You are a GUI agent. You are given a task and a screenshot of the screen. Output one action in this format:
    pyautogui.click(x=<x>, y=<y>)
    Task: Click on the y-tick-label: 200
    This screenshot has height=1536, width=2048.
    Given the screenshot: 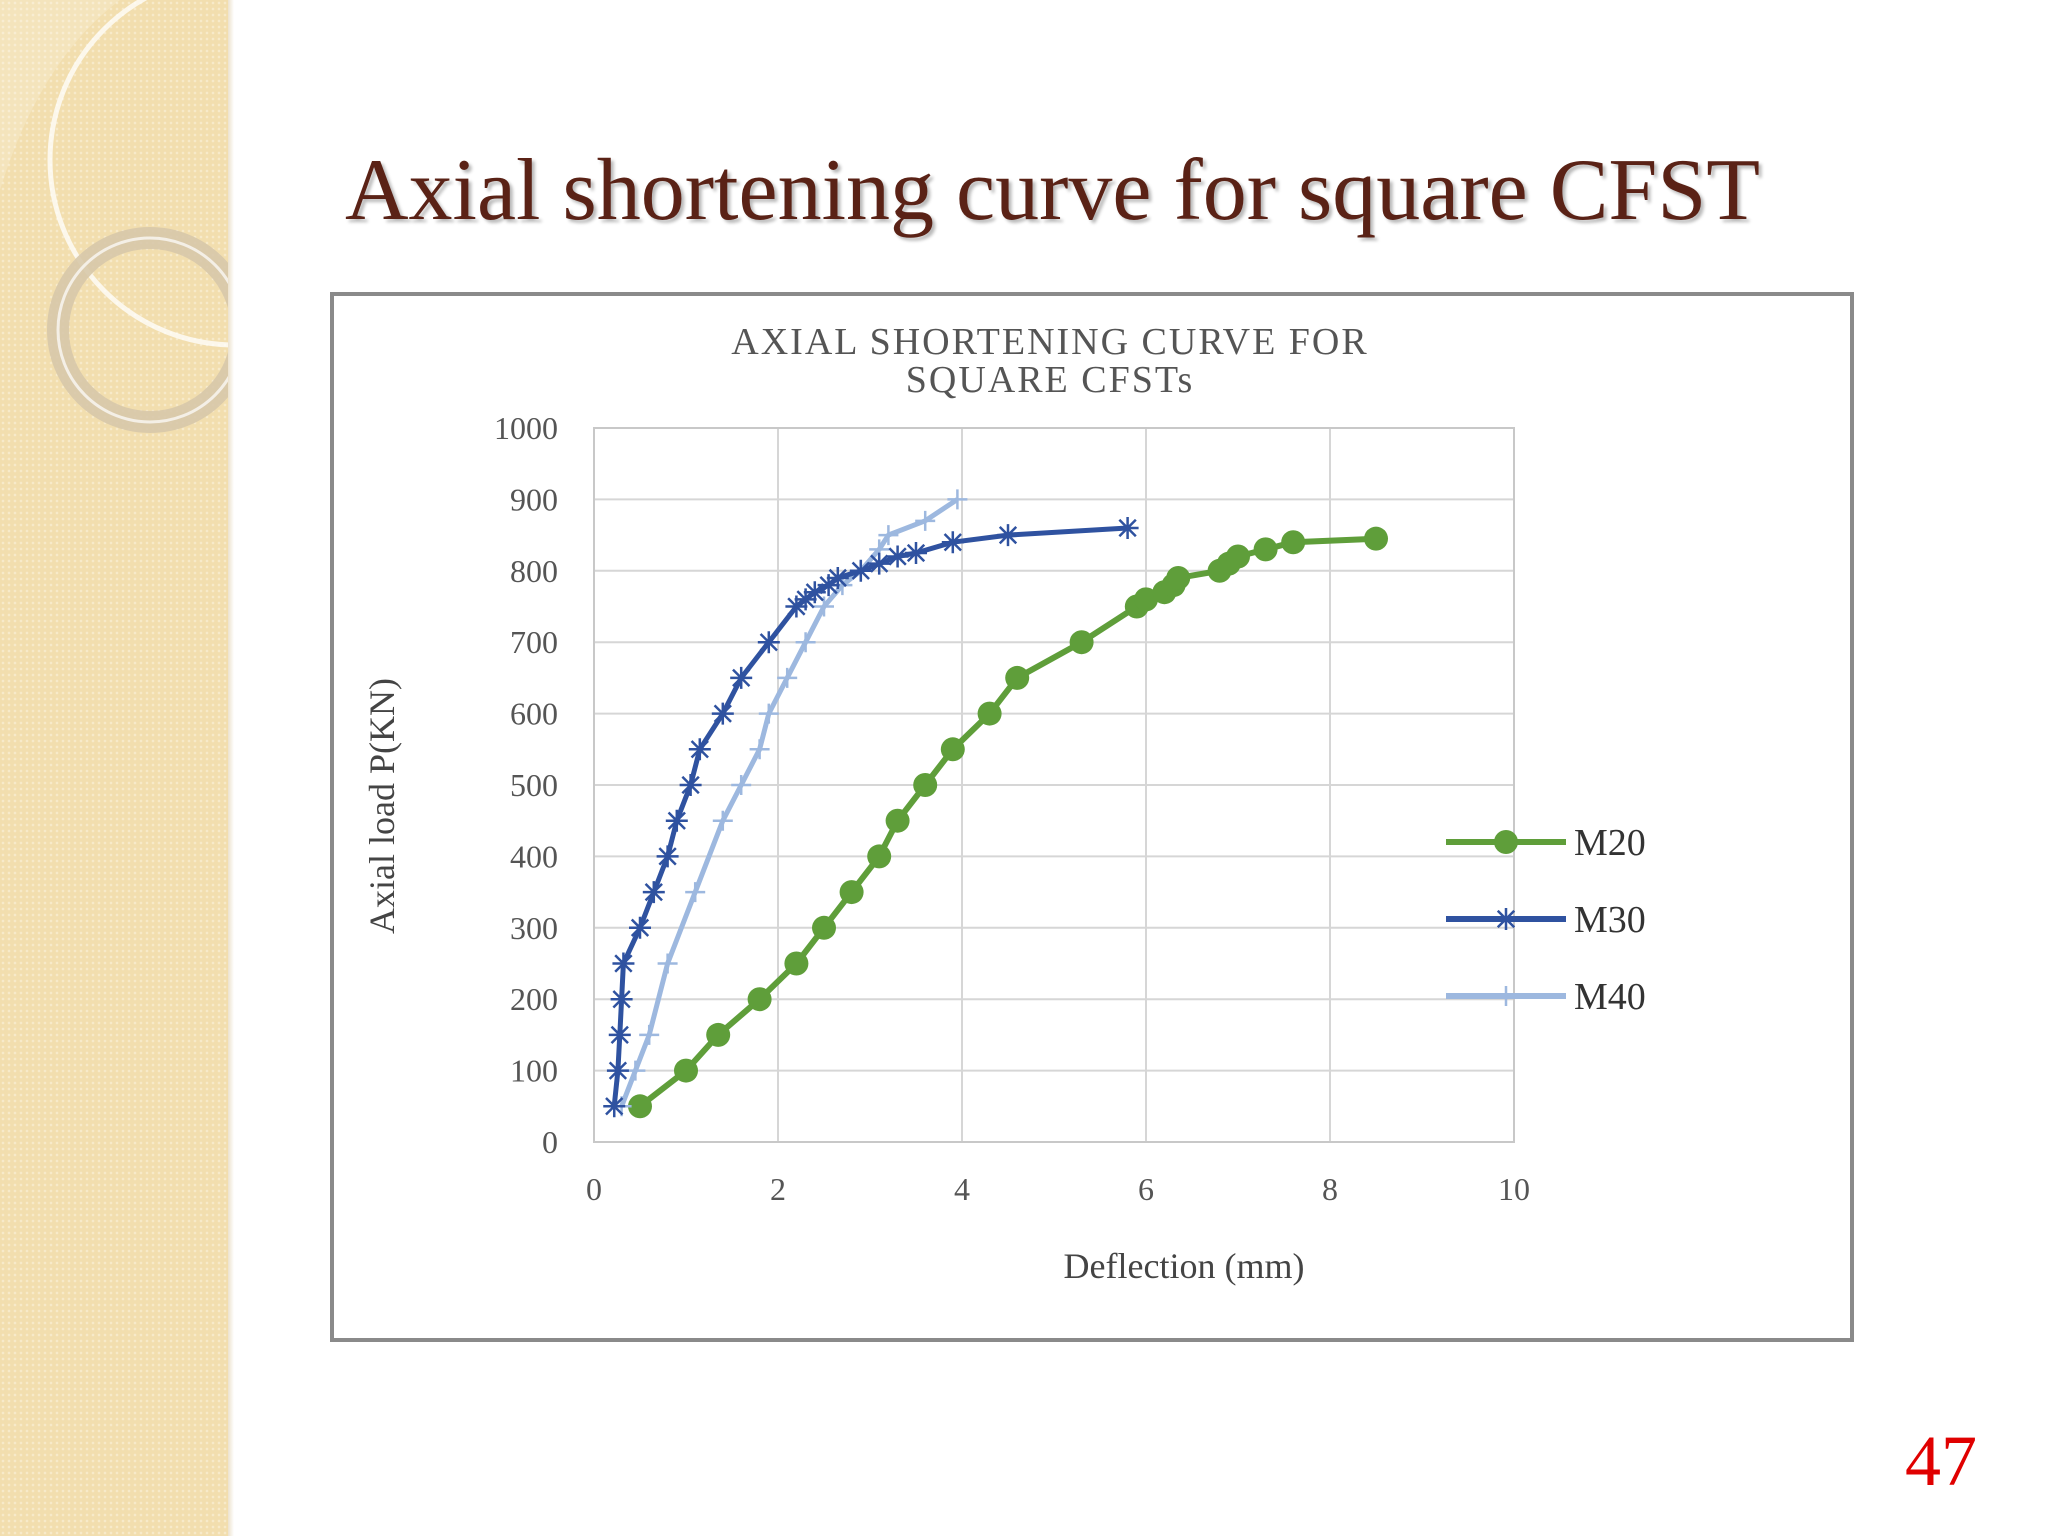 What is the action you would take?
    pyautogui.click(x=534, y=999)
    